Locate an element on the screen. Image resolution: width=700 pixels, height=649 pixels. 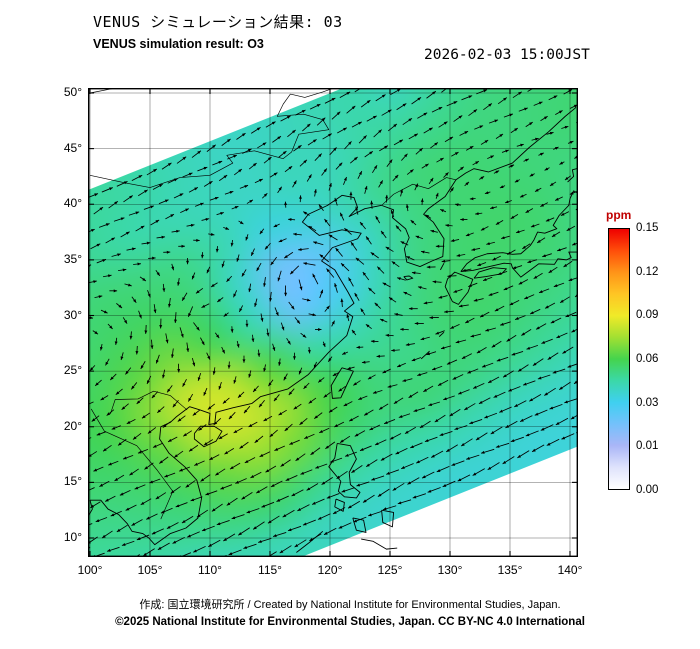
colorbar-tick-label: 0.06 is located at coordinates (647, 359).